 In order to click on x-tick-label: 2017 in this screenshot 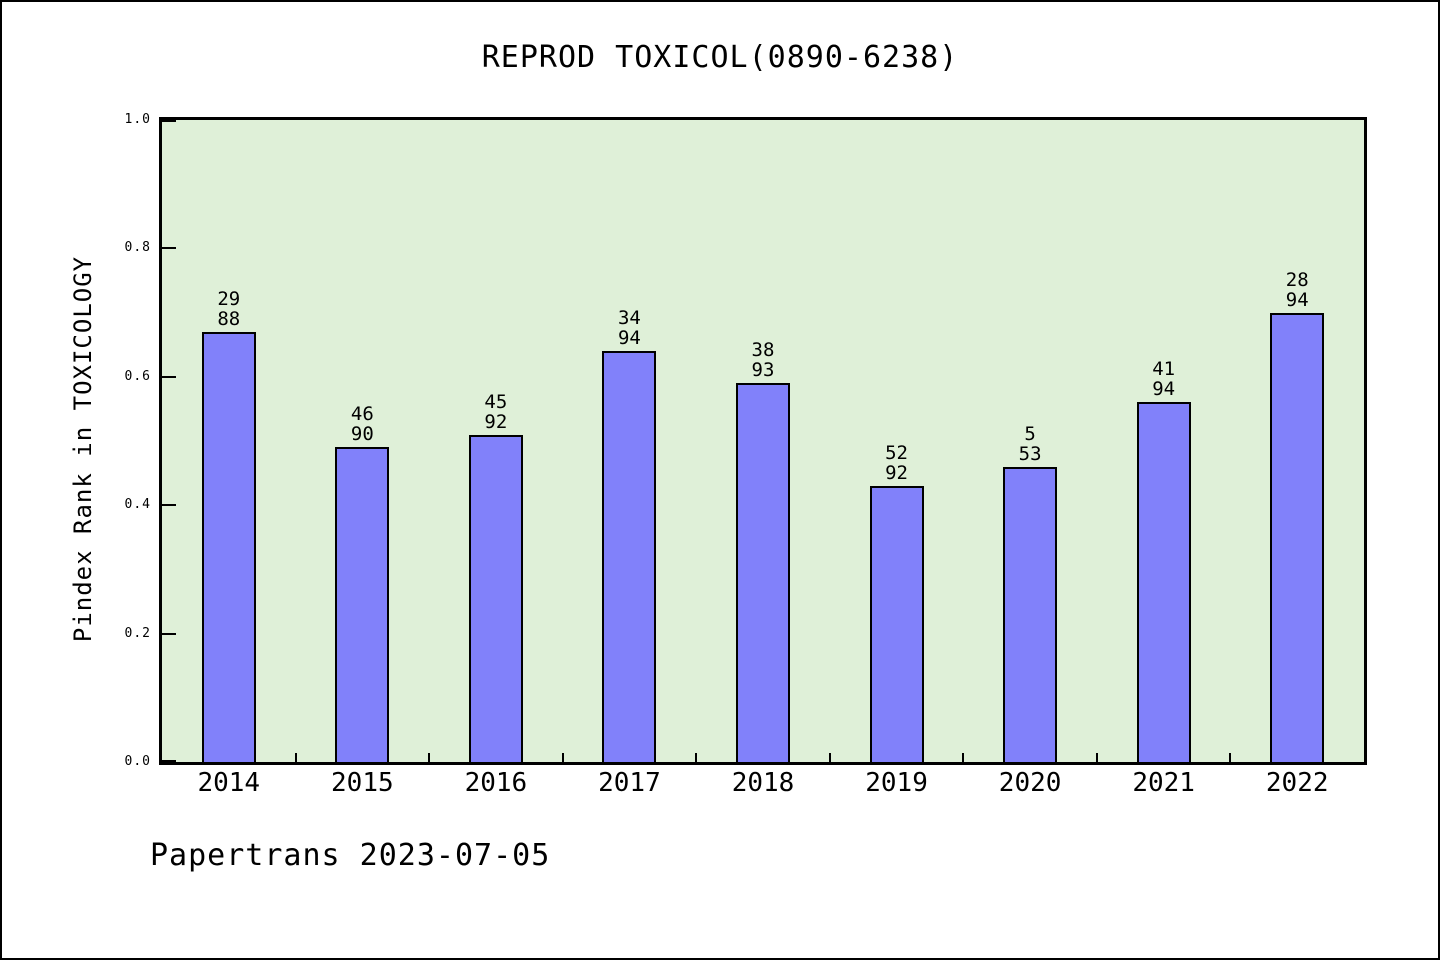, I will do `click(629, 783)`.